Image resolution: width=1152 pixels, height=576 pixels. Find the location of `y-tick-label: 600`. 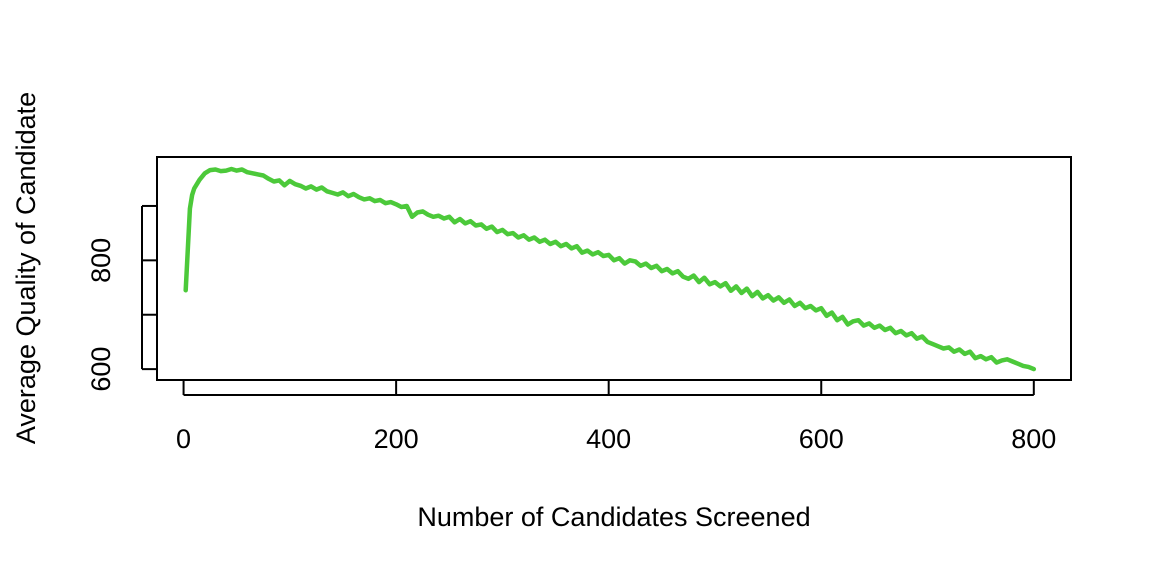

y-tick-label: 600 is located at coordinates (101, 369).